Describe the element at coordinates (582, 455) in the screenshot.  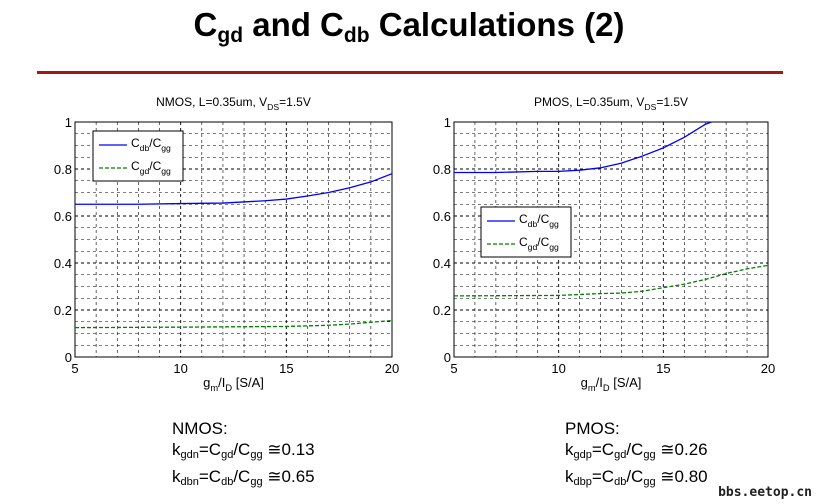
I see `formula-subscript: gdp` at that location.